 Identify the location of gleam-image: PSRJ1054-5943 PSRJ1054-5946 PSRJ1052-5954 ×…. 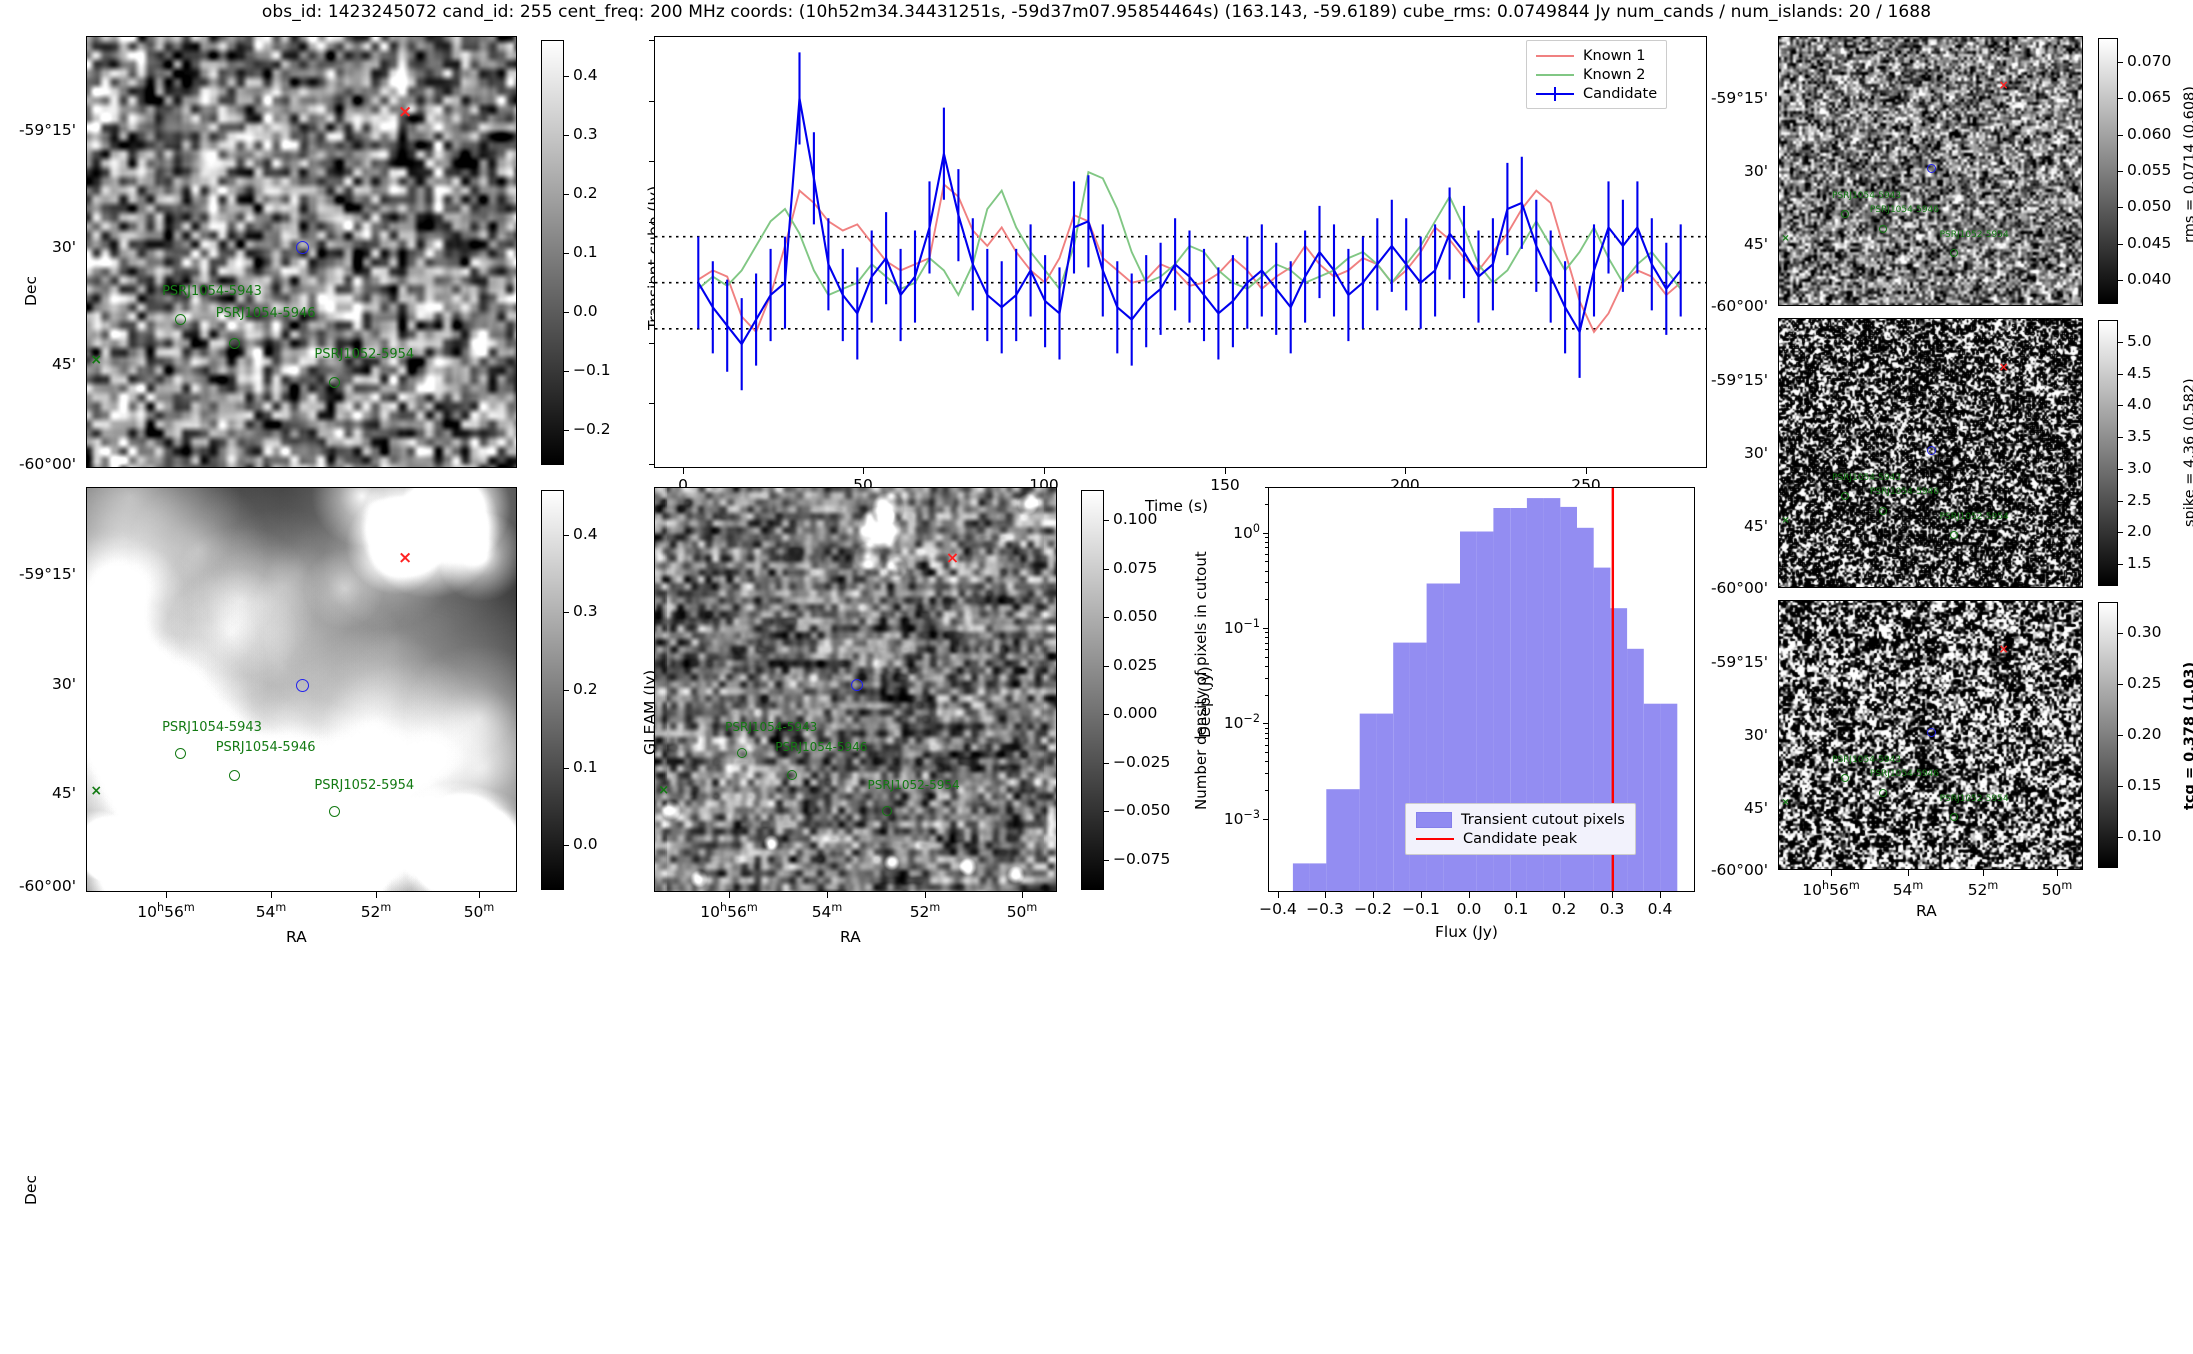
(301, 689).